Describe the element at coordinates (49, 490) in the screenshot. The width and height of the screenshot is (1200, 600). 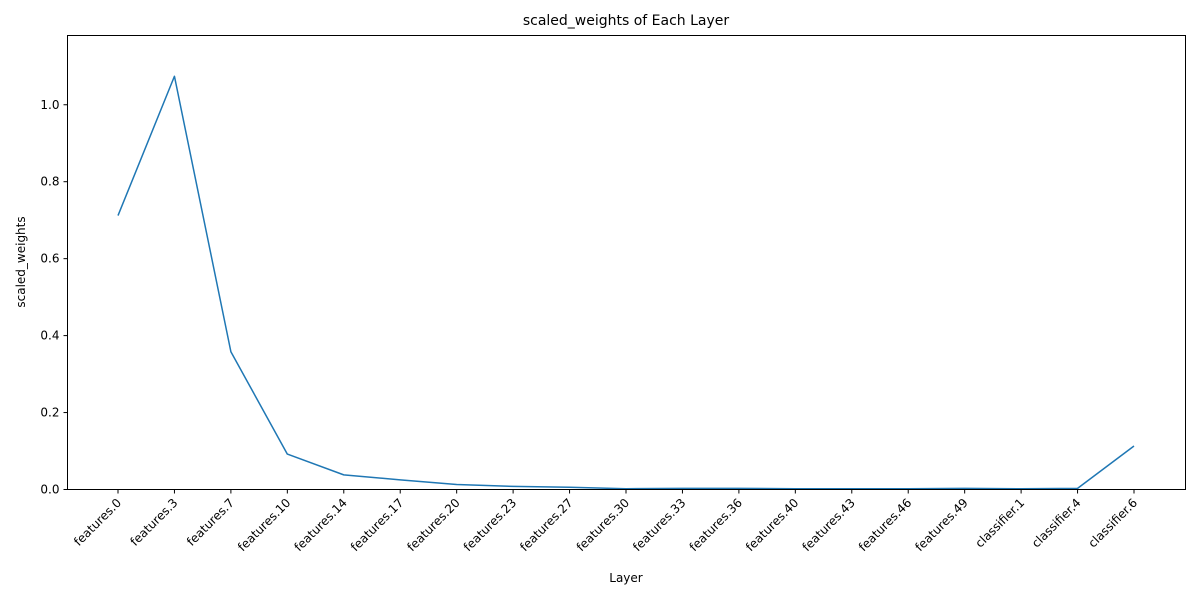
I see `y-tick-label: 0.0` at that location.